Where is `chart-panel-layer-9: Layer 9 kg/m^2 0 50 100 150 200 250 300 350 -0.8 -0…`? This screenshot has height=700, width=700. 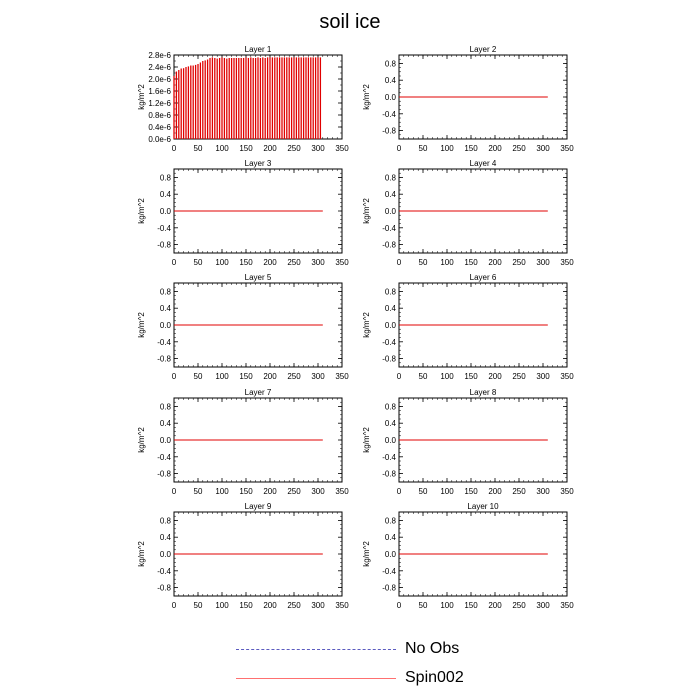 chart-panel-layer-9: Layer 9 kg/m^2 0 50 100 150 200 250 300 350 -0.8 -0… is located at coordinates (243, 556).